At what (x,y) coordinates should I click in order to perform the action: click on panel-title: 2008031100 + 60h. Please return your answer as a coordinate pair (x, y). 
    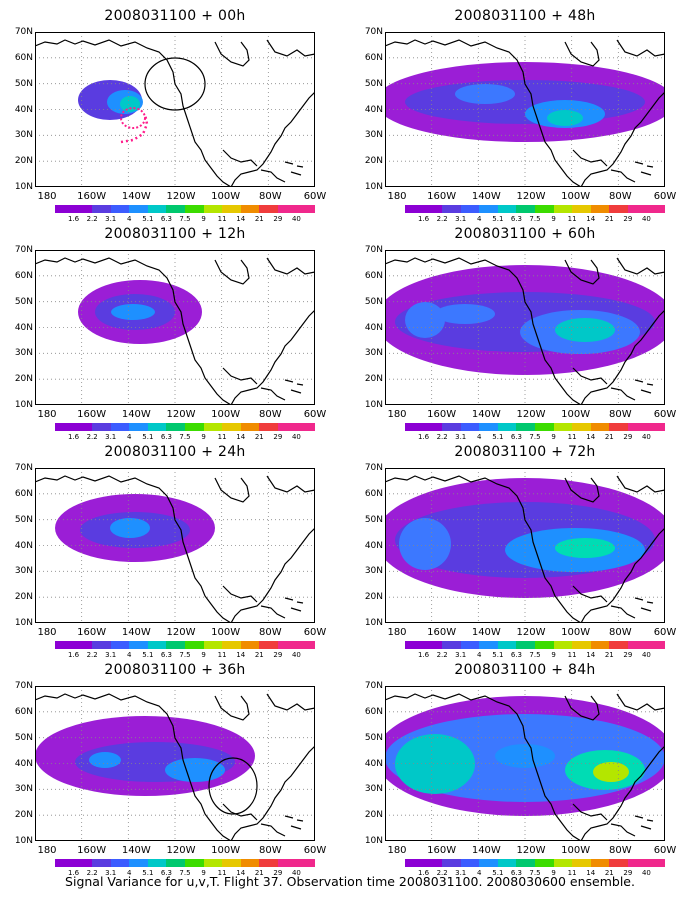
    Looking at the image, I should click on (525, 234).